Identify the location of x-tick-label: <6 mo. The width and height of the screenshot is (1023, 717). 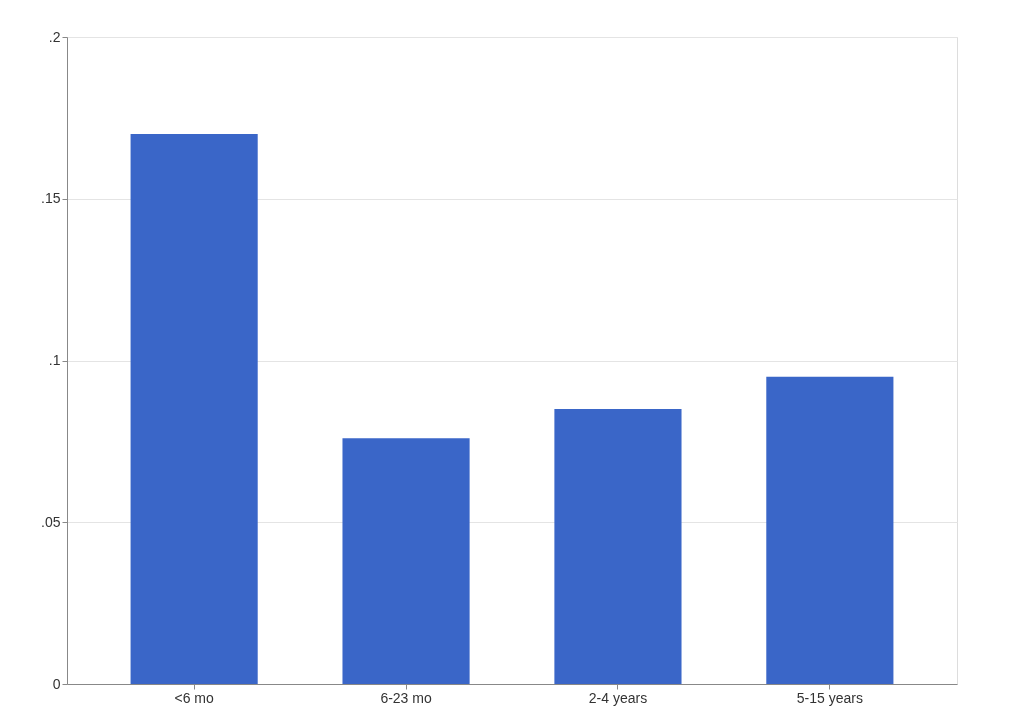
(194, 697).